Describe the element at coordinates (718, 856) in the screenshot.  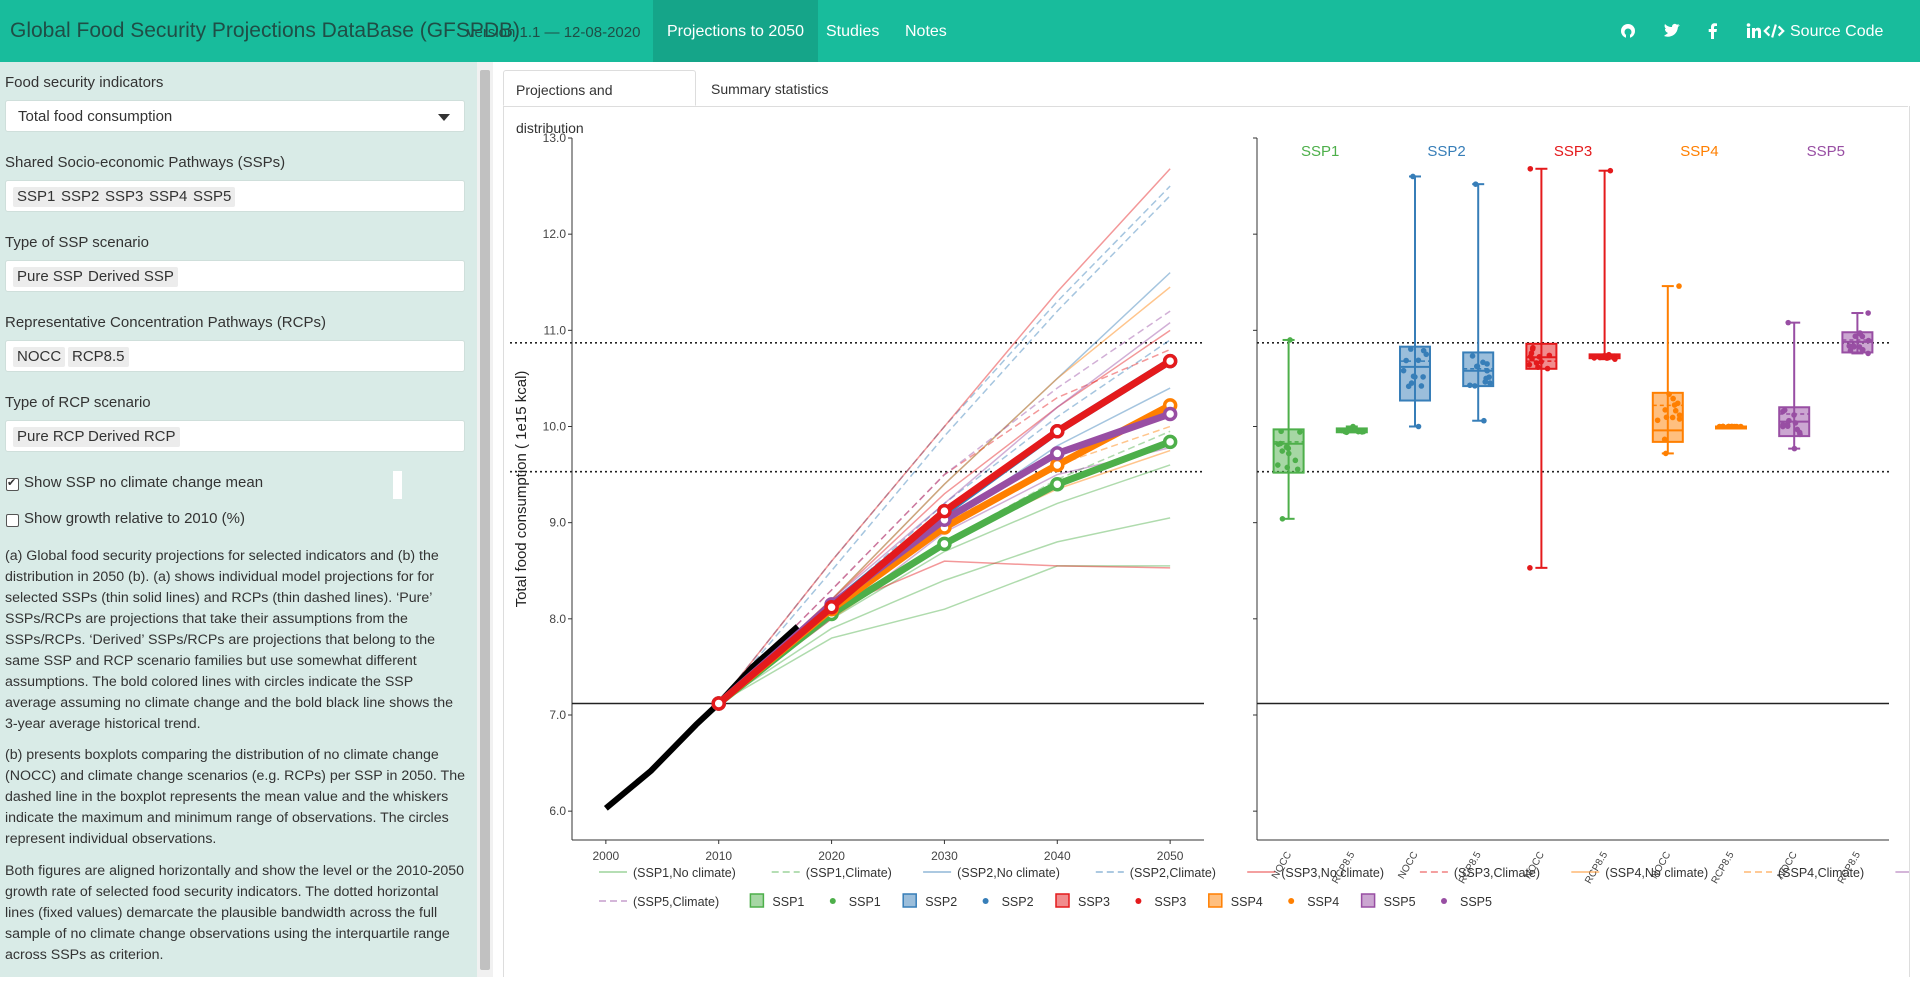
I see `x-tick-label: 2010` at that location.